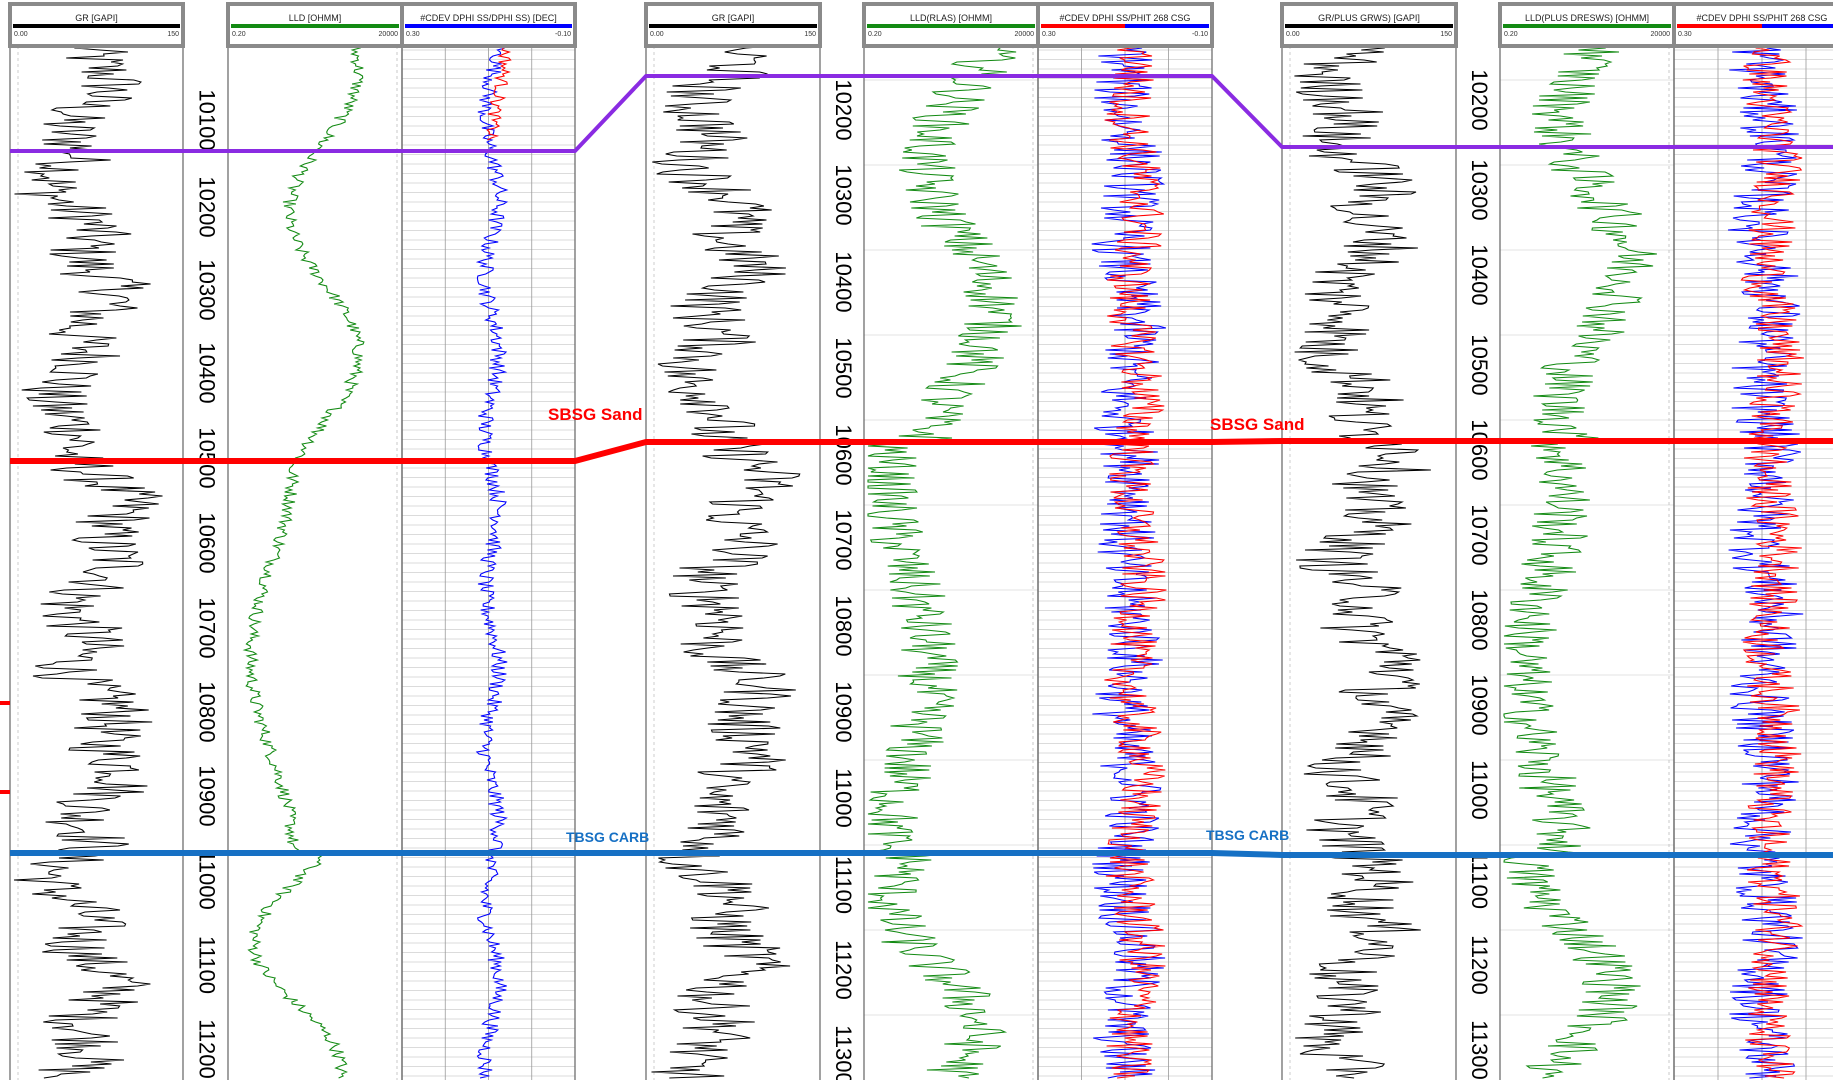 This screenshot has width=1833, height=1080. What do you see at coordinates (488, 25) in the screenshot?
I see `track-header-por: #CDEV DPHI SS/DPHI SS) [DEC] 0.30 -0.10` at bounding box center [488, 25].